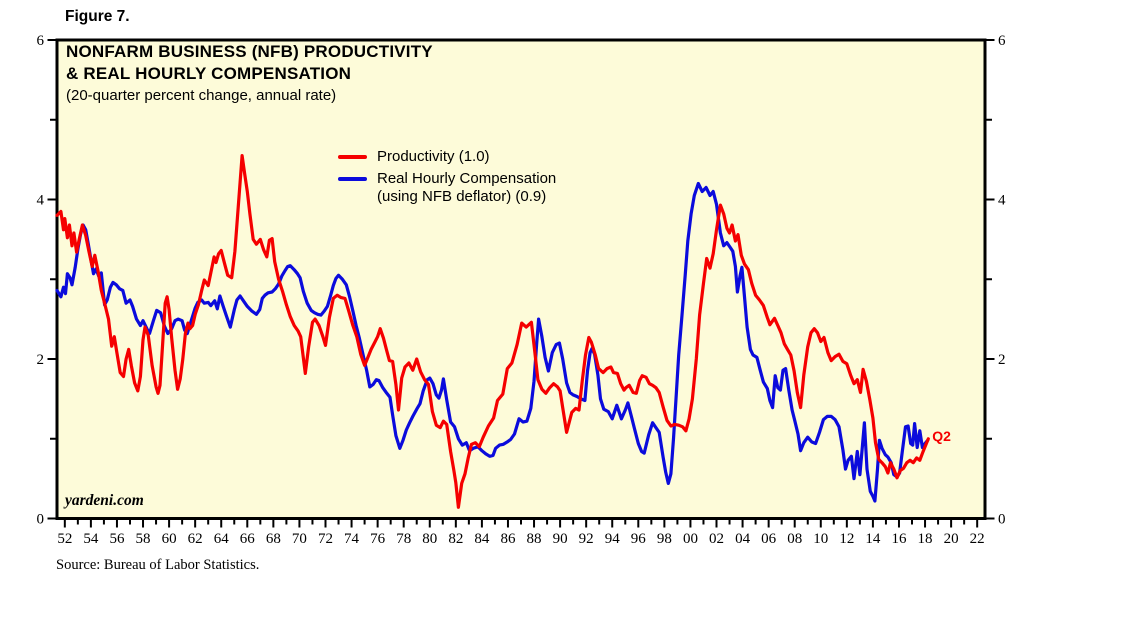 This screenshot has width=1138, height=621. Describe the element at coordinates (64, 539) in the screenshot. I see `x-tick-label: 52` at that location.